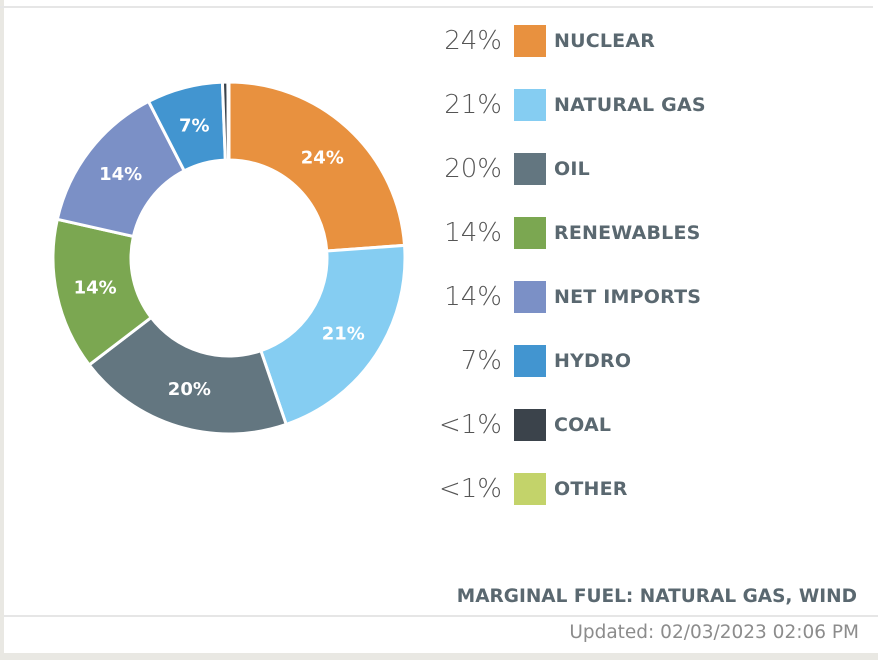 The width and height of the screenshot is (878, 660). What do you see at coordinates (481, 361) in the screenshot?
I see `legend-percent: 7%` at bounding box center [481, 361].